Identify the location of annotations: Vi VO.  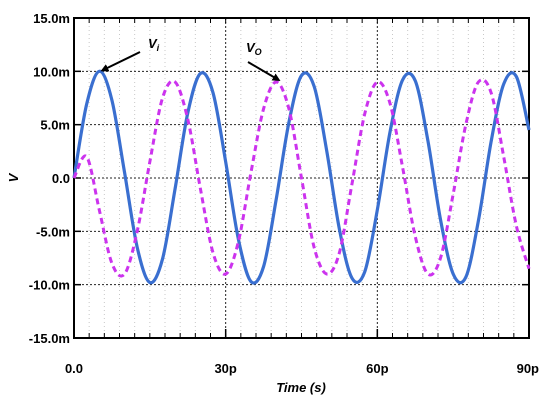
(190, 59).